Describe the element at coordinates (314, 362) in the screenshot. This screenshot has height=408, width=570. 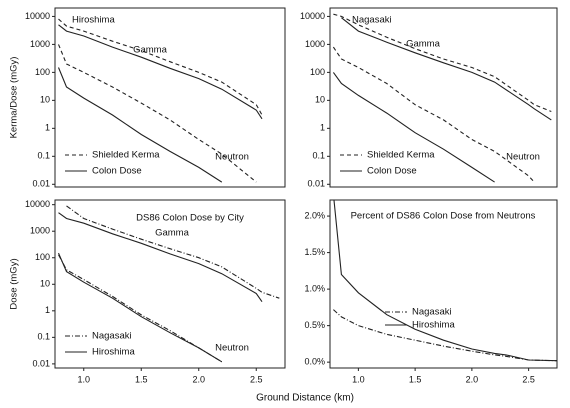
I see `y-tick-label: 0.0%` at that location.